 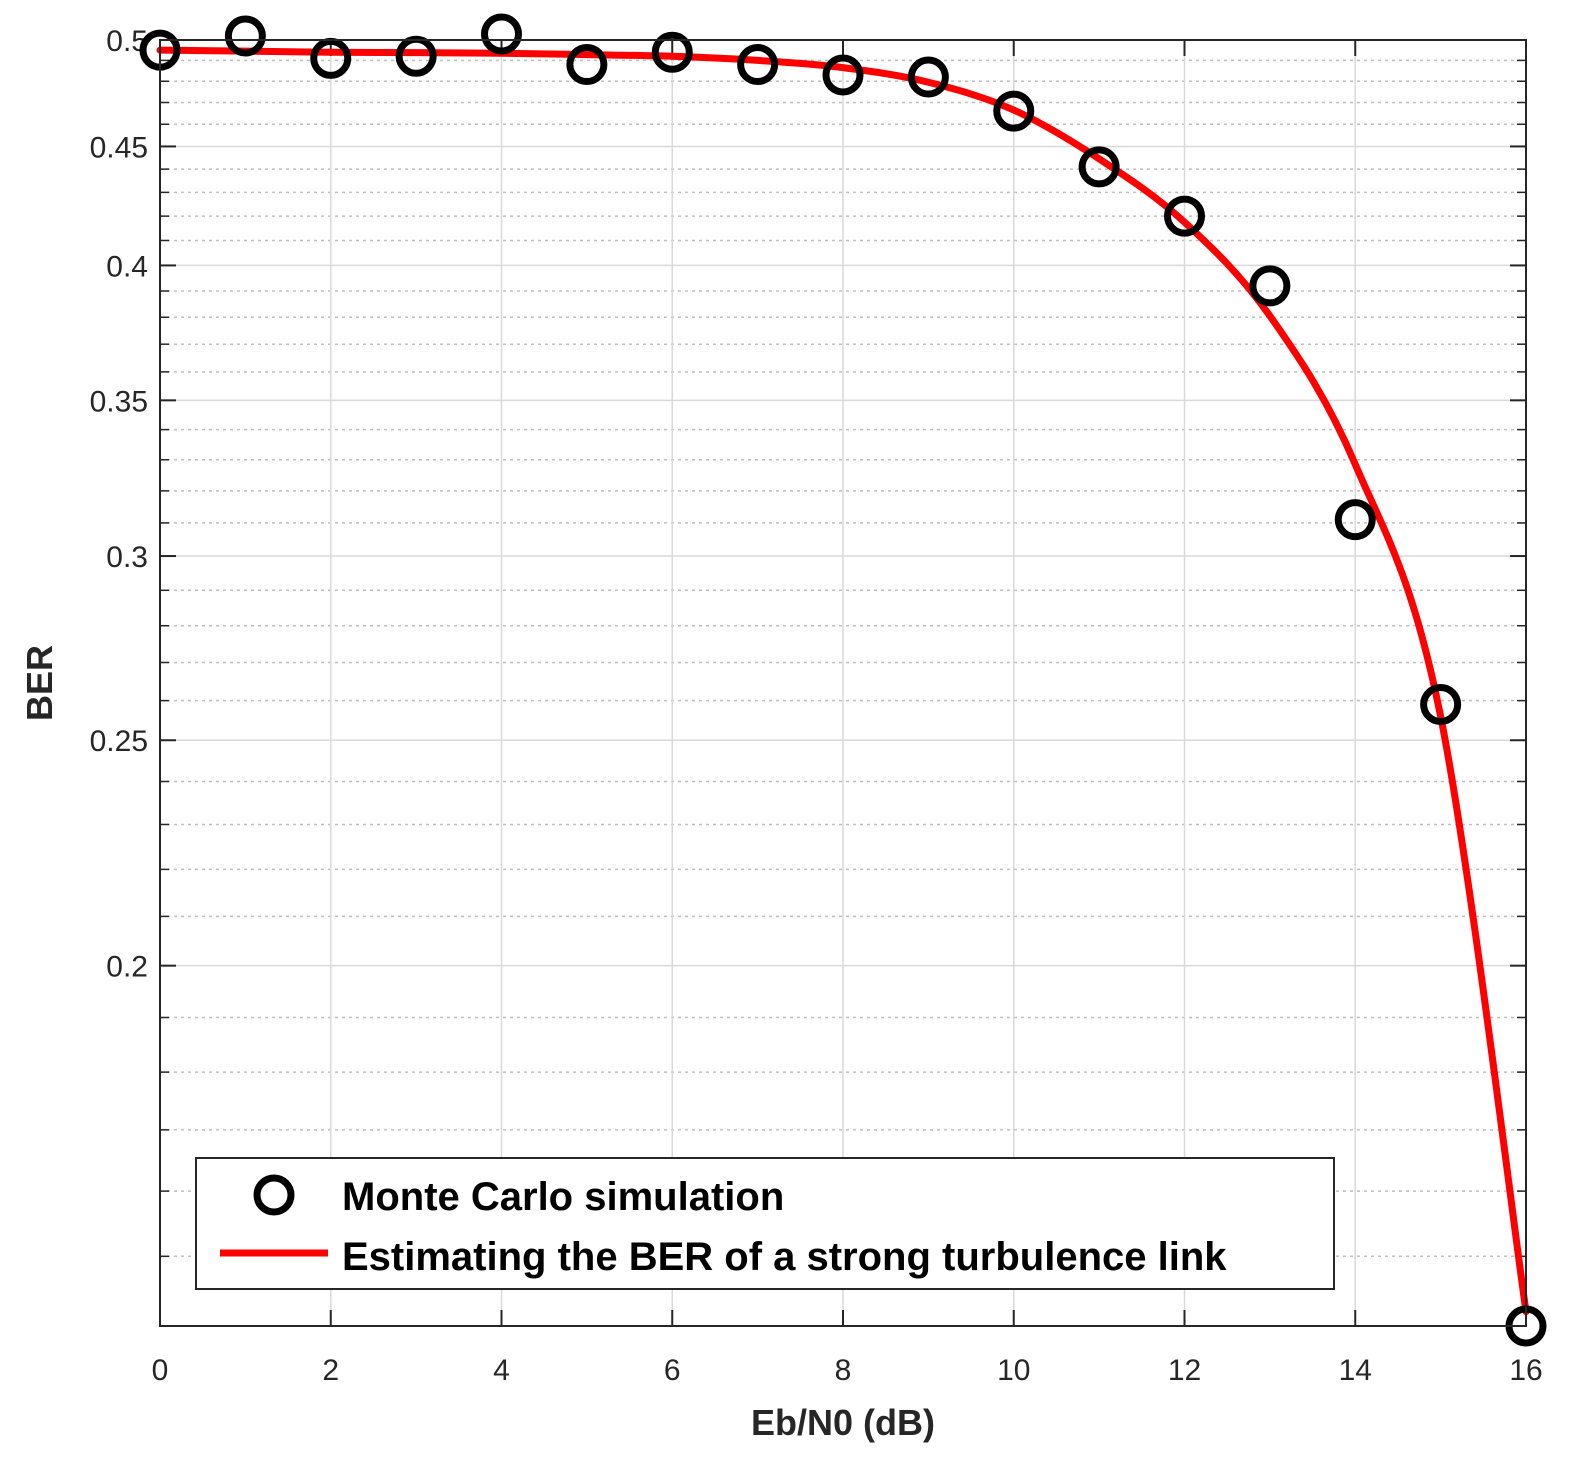 I want to click on y-tick-label: 0.4, so click(x=127, y=266).